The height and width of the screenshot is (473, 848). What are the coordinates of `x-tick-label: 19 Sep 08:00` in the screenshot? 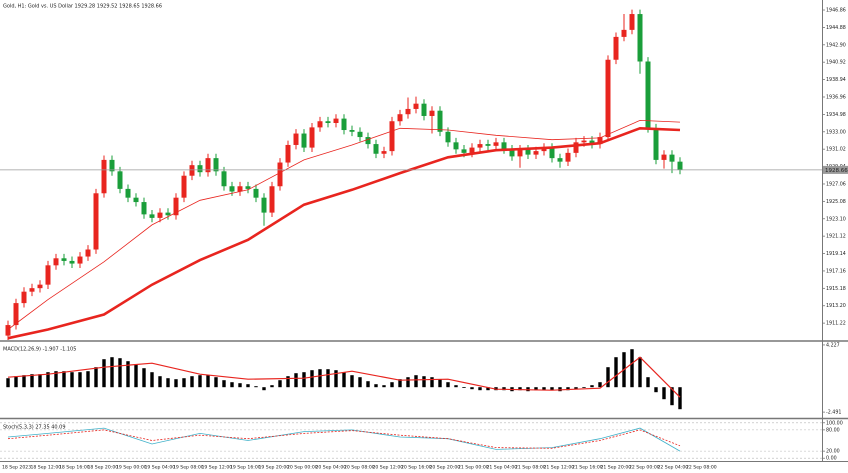 It's located at (188, 468).